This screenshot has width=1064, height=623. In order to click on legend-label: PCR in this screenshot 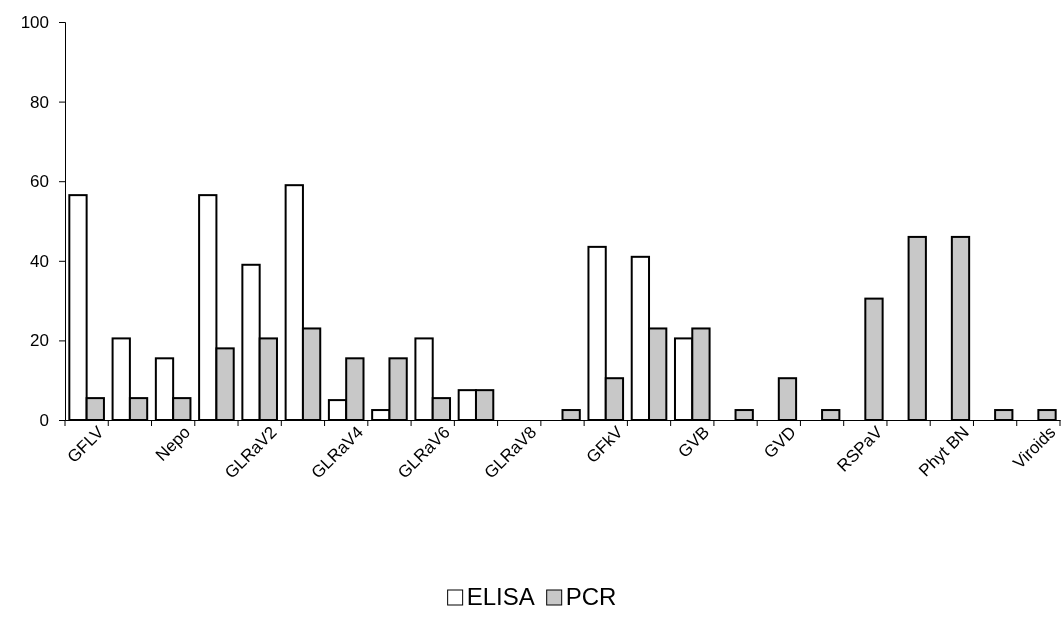, I will do `click(591, 596)`.